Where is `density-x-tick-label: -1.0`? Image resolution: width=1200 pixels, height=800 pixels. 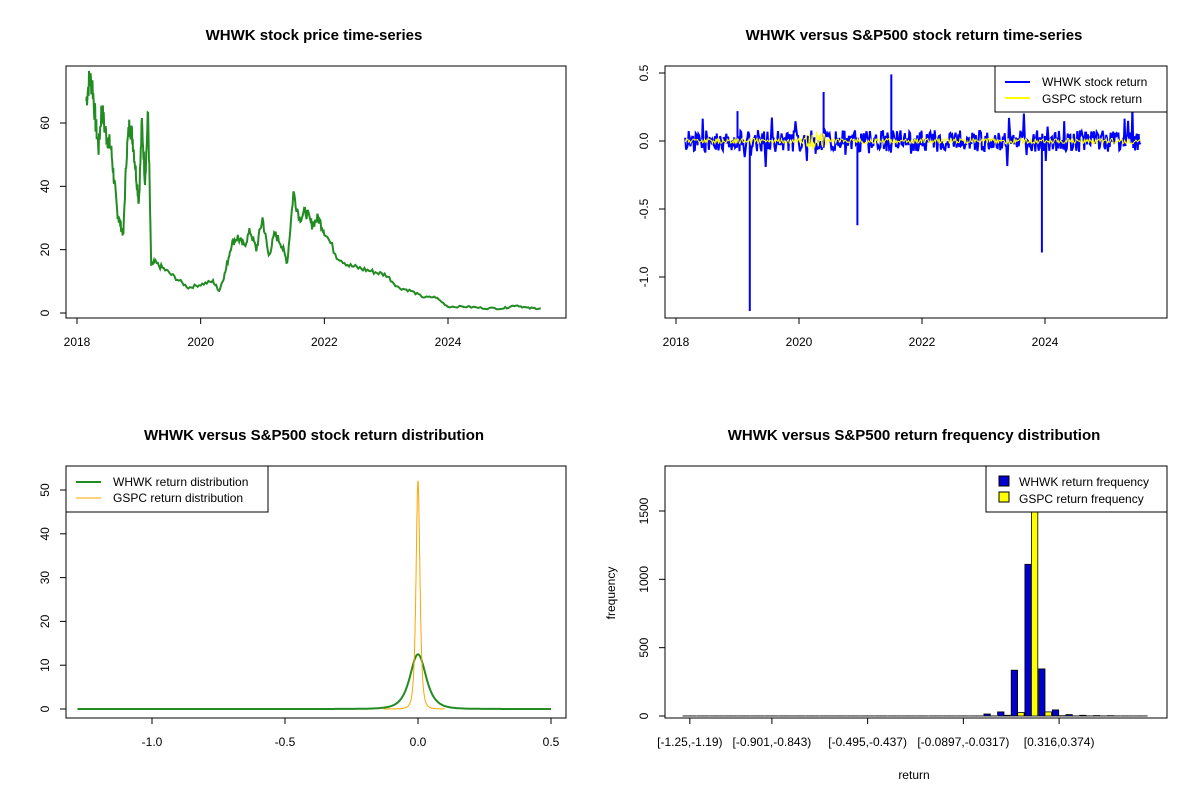 density-x-tick-label: -1.0 is located at coordinates (152, 742).